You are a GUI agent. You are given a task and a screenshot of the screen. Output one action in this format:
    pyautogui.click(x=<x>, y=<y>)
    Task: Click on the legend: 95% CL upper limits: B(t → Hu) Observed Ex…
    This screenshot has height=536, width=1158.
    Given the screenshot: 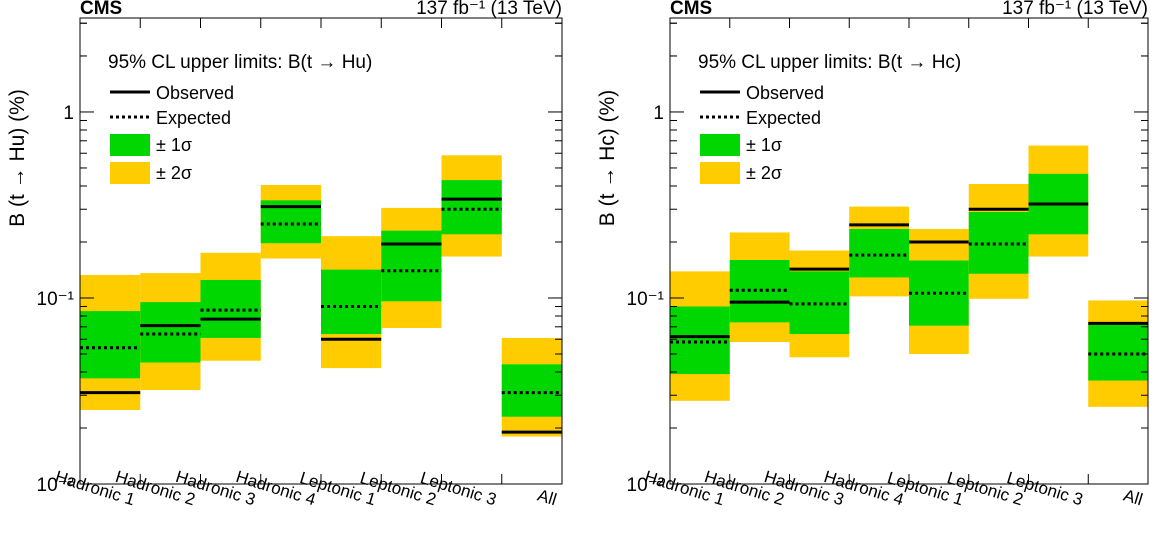 What is the action you would take?
    pyautogui.click(x=240, y=118)
    